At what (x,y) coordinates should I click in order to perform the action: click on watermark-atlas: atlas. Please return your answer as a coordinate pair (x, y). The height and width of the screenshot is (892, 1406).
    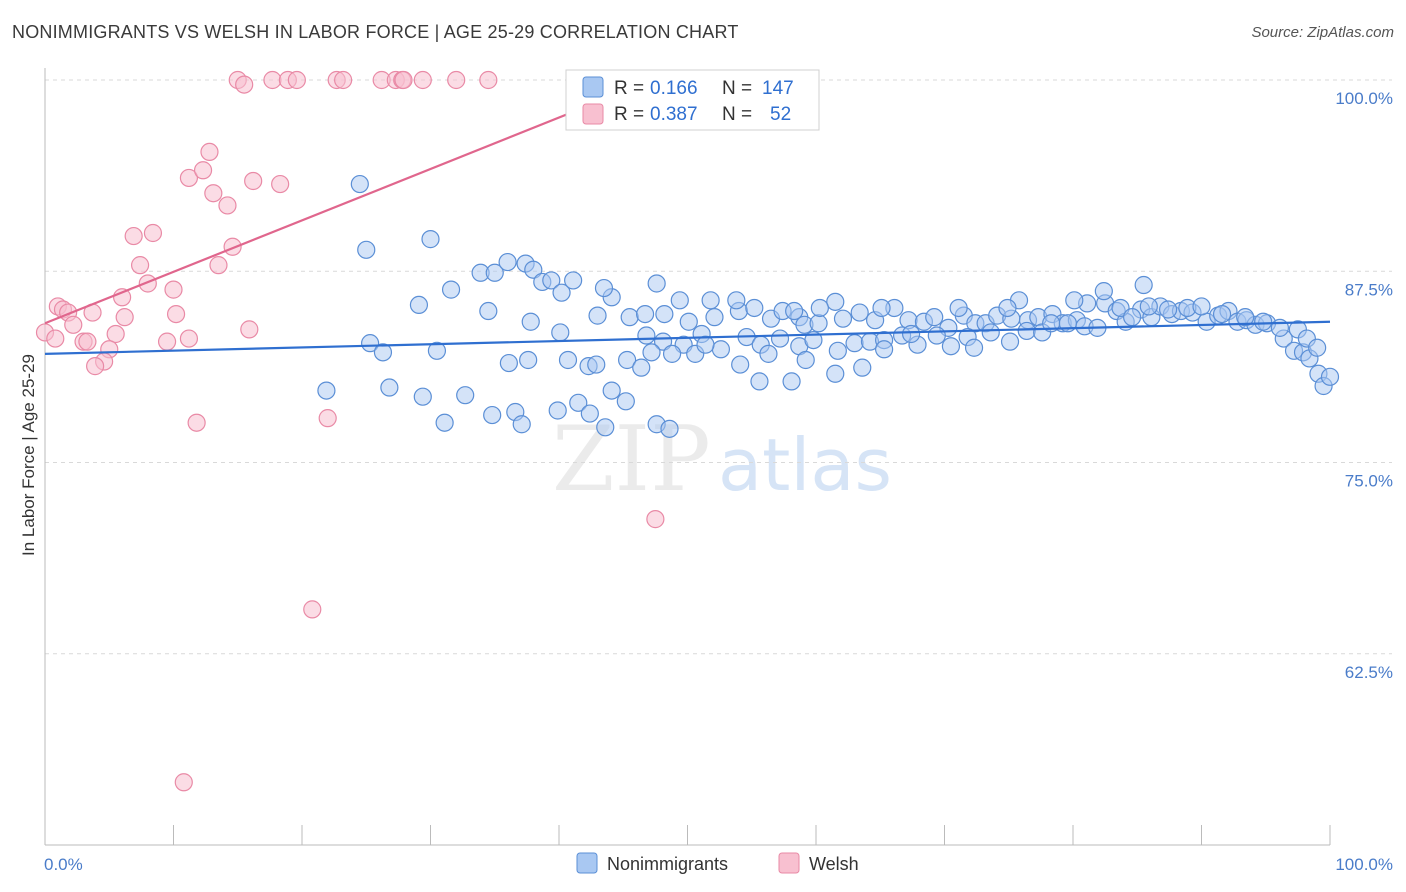
    Looking at the image, I should click on (805, 465).